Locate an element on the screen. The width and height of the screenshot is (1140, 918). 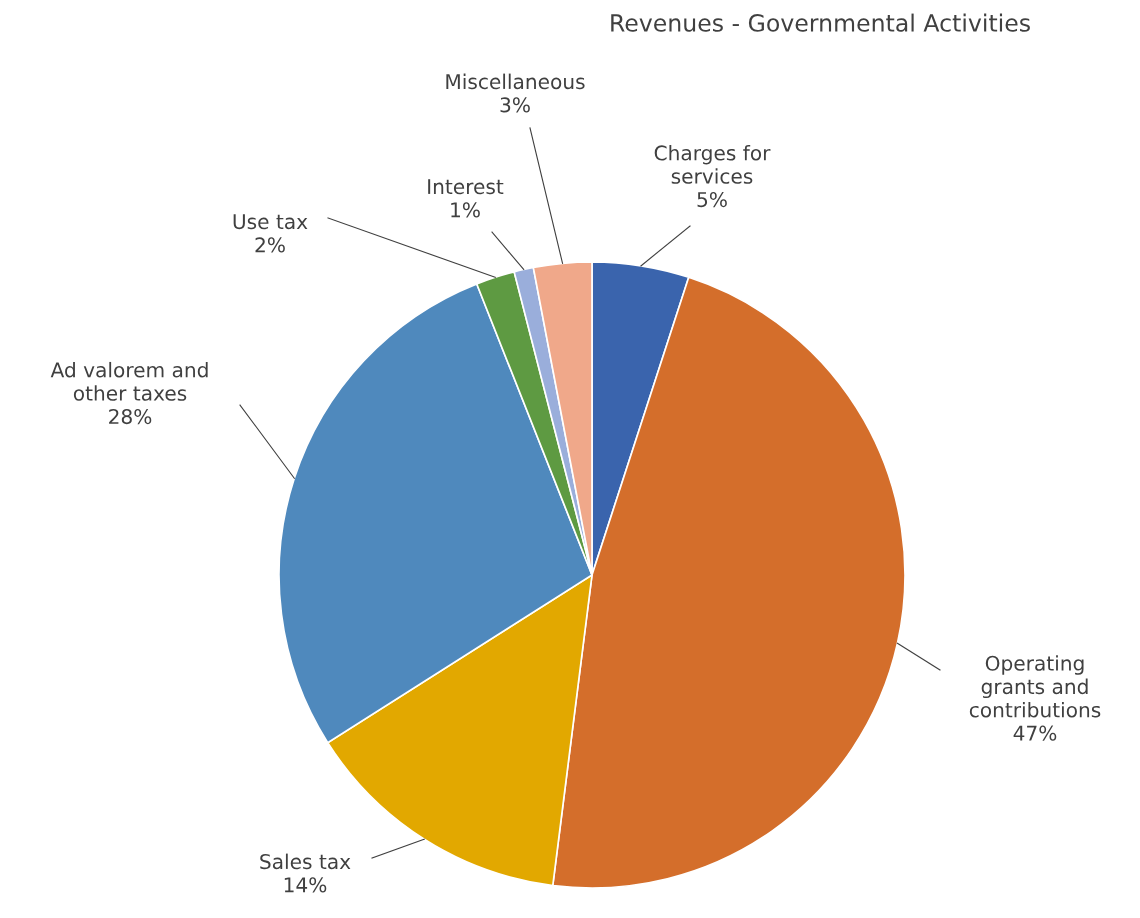
data-label: 14% is located at coordinates (305, 885).